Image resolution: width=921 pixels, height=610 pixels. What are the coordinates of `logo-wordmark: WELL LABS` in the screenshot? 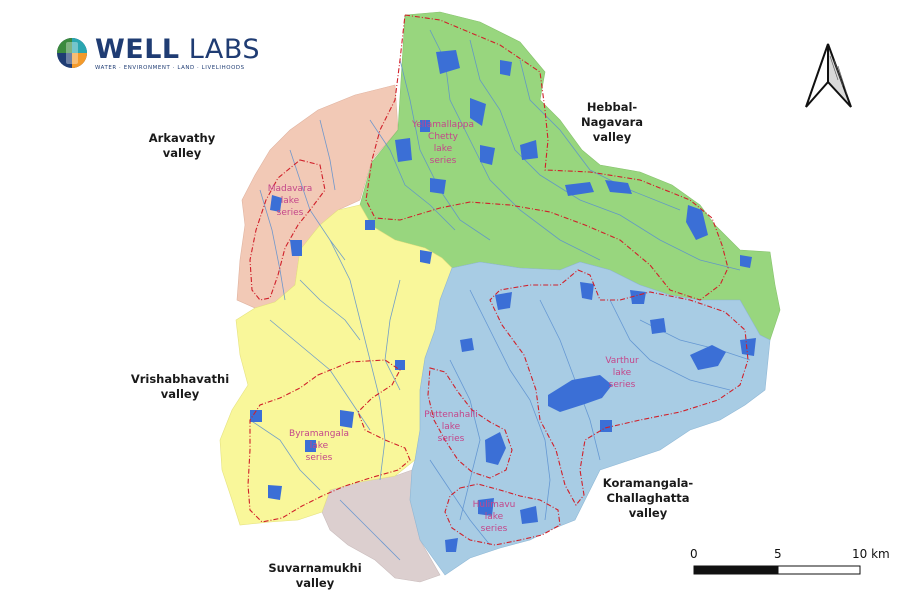 It's located at (177, 50).